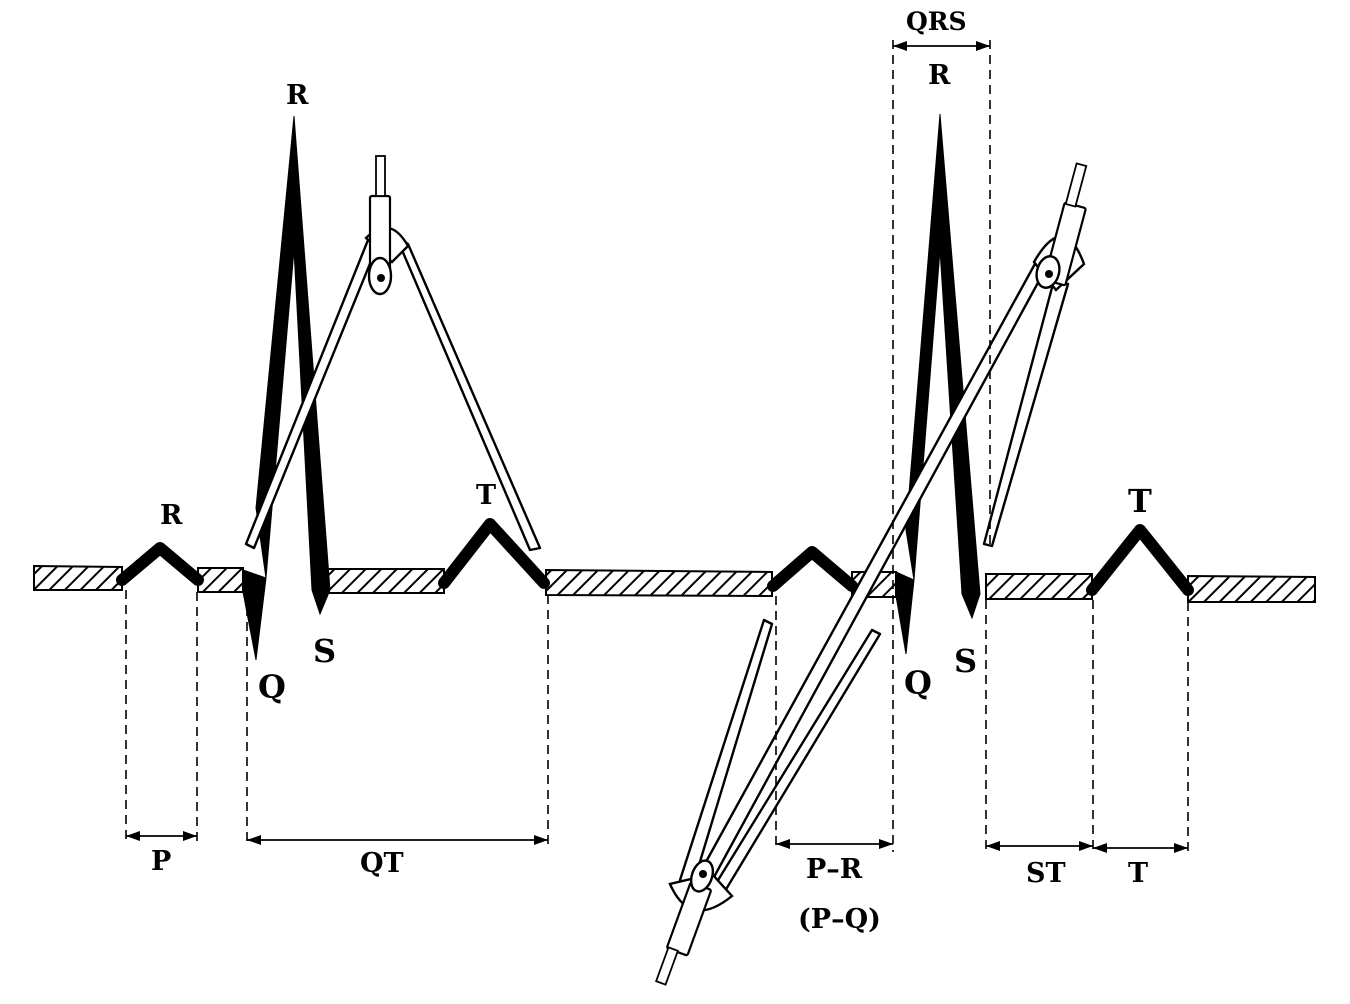 The height and width of the screenshot is (1004, 1350). I want to click on caliper-upper-pivot-pin, so click(381, 278).